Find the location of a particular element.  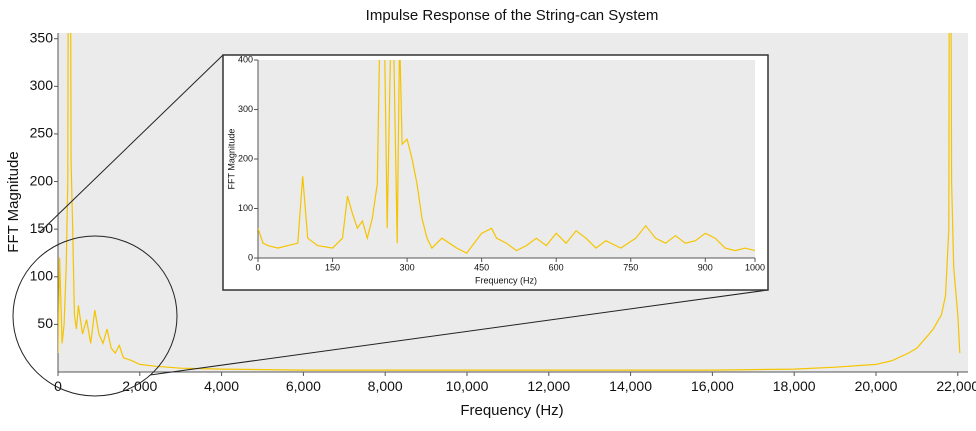

x-tick-label: 4,000 is located at coordinates (221, 386).